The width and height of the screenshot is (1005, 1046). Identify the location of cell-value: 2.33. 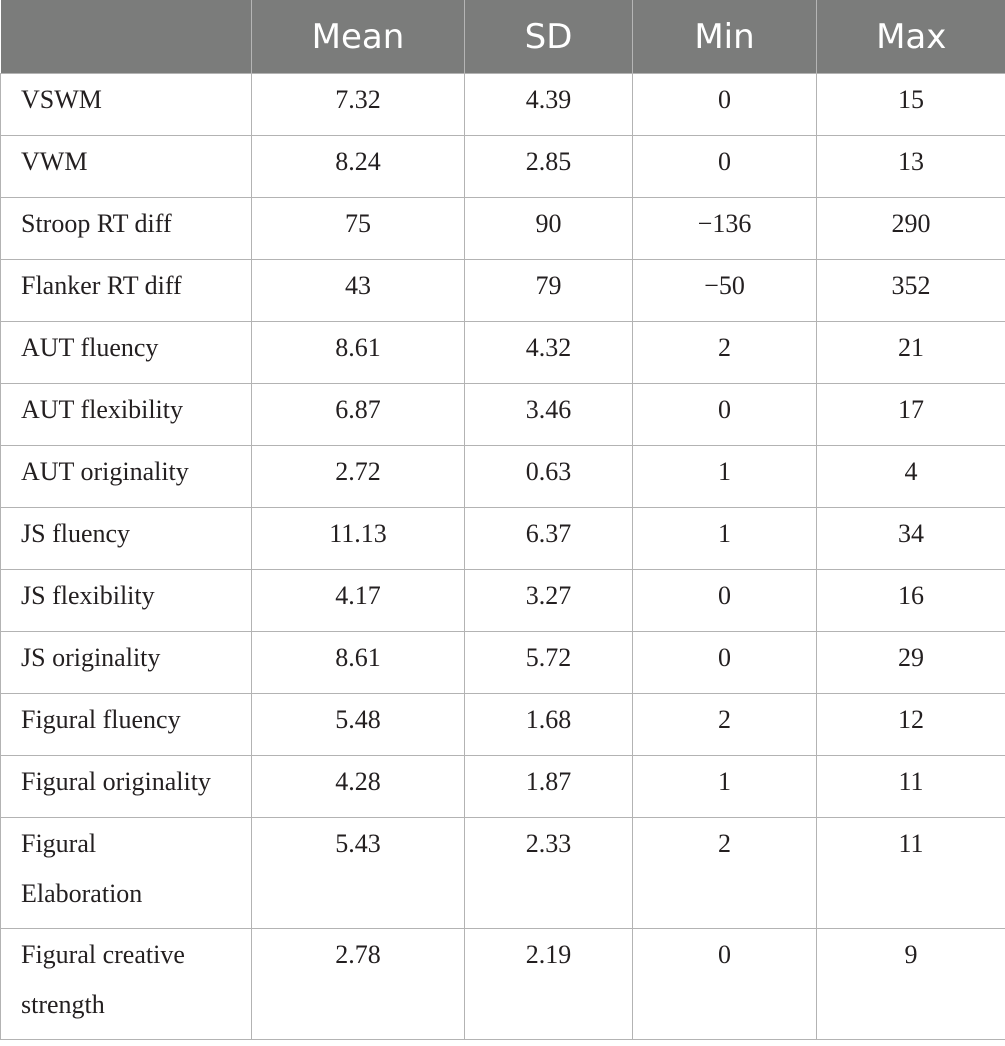
(548, 843).